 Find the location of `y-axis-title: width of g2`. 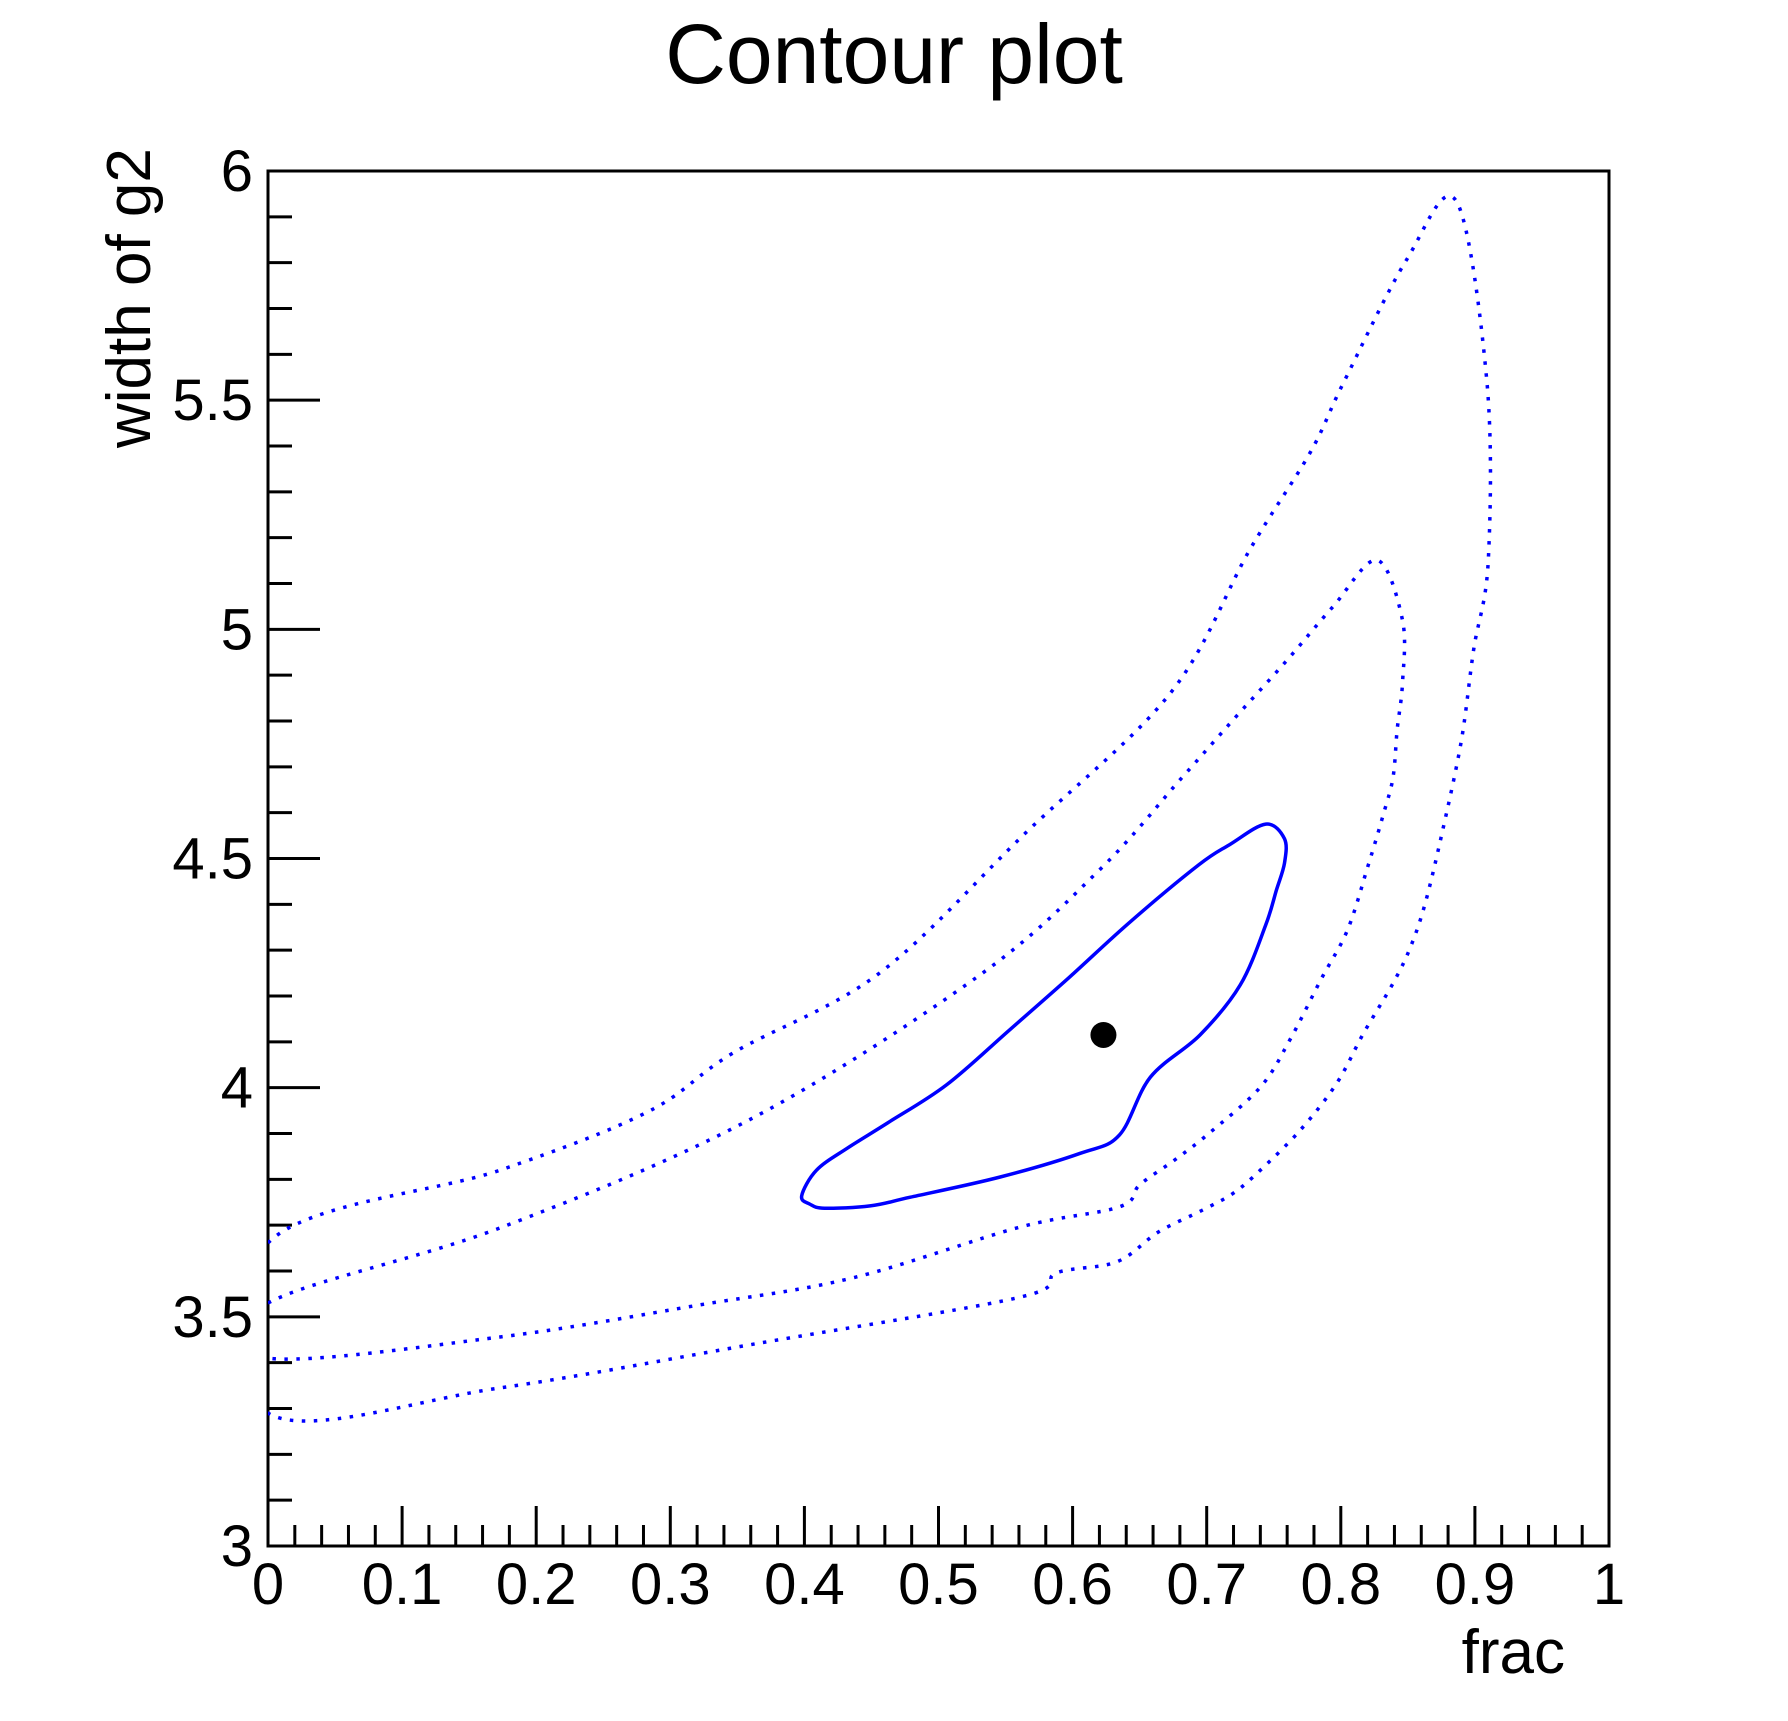

y-axis-title: width of g2 is located at coordinates (129, 298).